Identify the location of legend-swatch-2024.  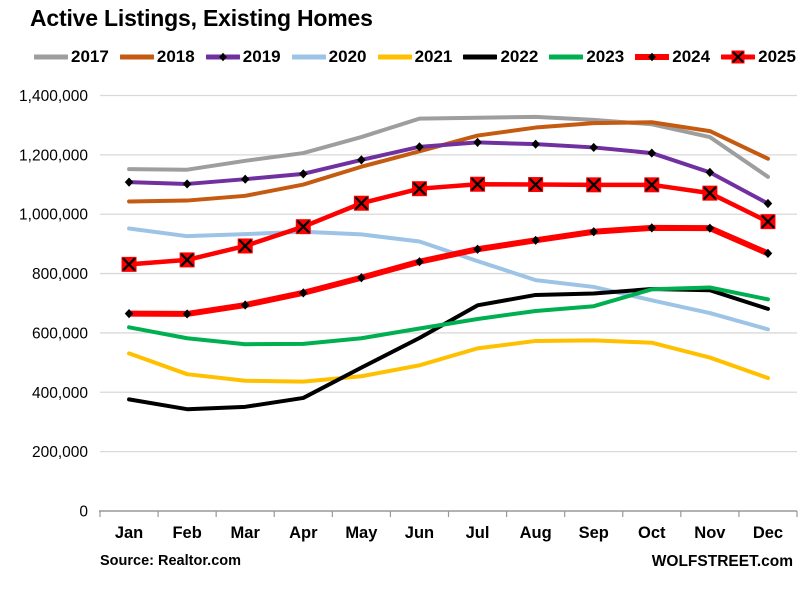
(652, 57).